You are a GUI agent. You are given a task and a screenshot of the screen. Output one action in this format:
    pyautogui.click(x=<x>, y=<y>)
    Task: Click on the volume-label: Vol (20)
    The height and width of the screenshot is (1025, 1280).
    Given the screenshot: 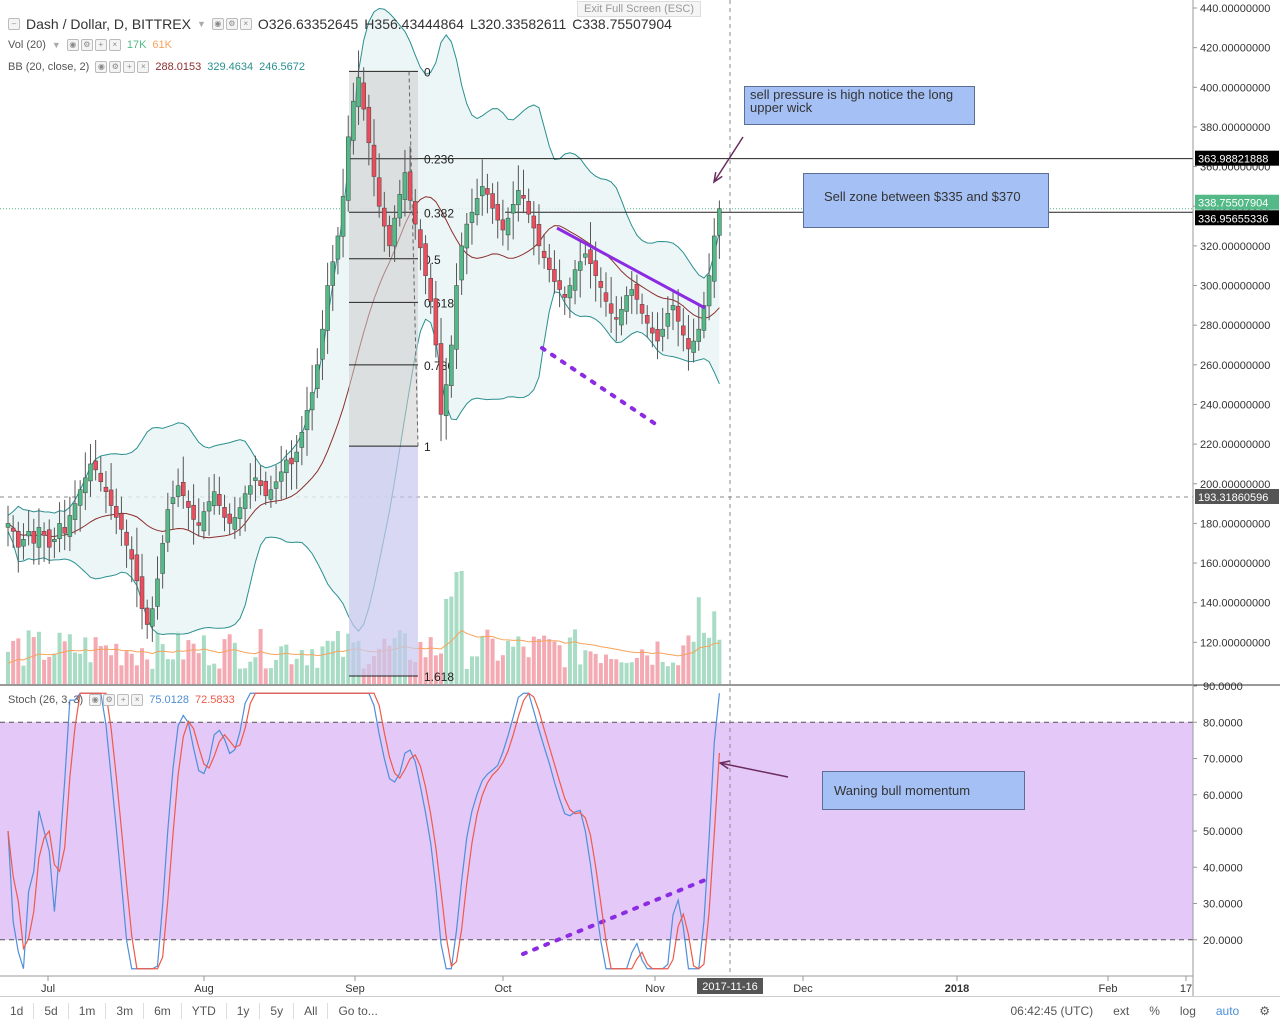 What is the action you would take?
    pyautogui.click(x=27, y=45)
    